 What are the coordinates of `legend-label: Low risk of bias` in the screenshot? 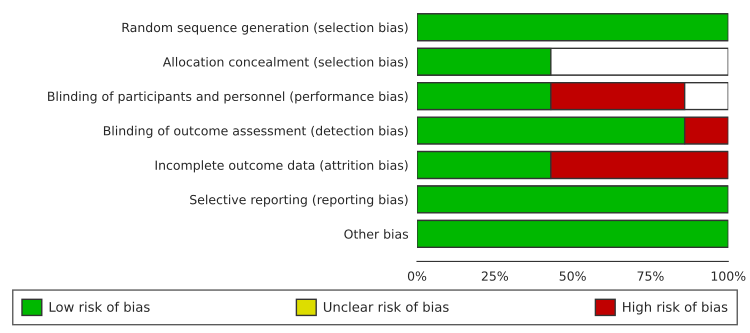 It's located at (100, 307).